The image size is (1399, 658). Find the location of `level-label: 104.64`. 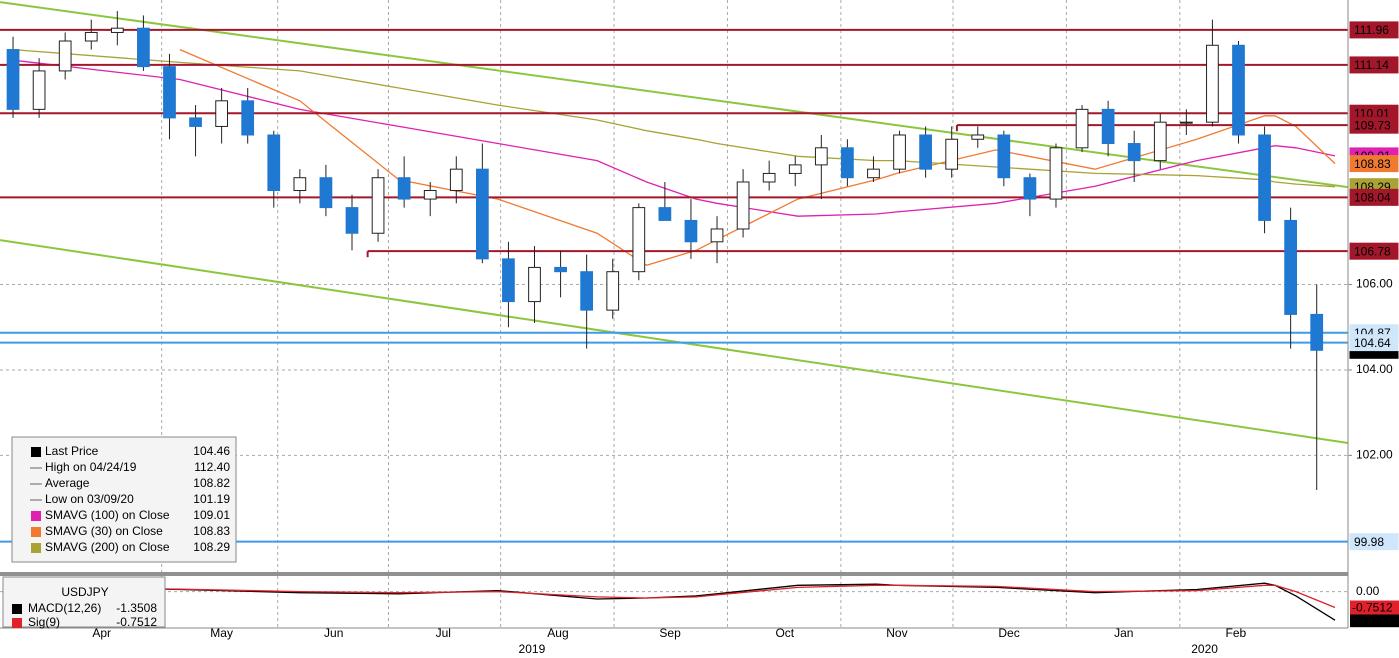

level-label: 104.64 is located at coordinates (1372, 343).